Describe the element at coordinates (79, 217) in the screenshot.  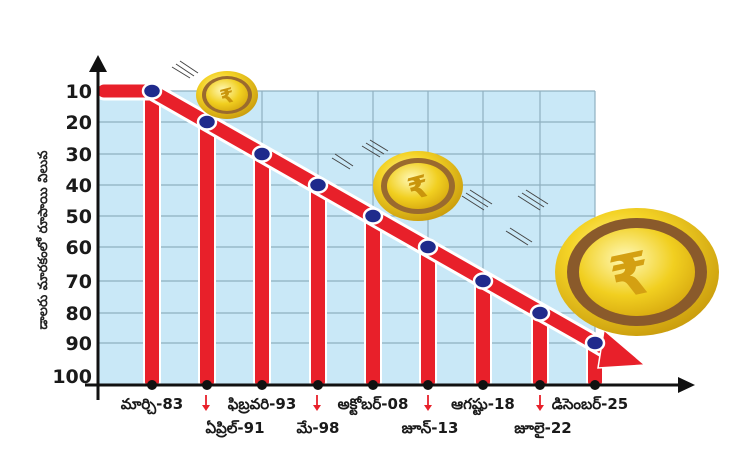
I see `svg-text: 50` at that location.